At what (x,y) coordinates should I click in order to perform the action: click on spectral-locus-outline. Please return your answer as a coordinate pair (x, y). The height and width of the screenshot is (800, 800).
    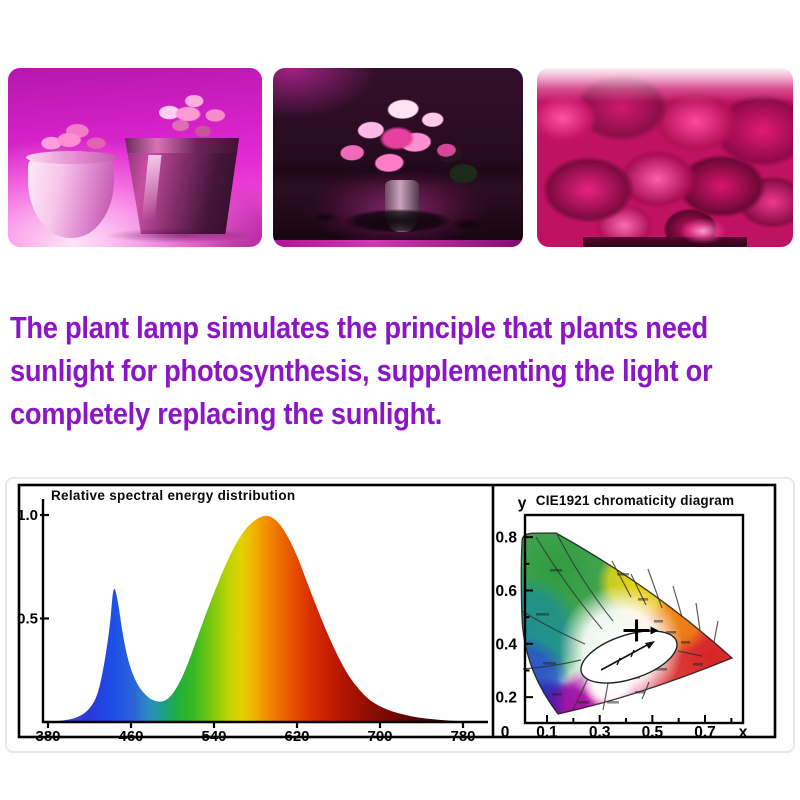
    Looking at the image, I should click on (627, 623).